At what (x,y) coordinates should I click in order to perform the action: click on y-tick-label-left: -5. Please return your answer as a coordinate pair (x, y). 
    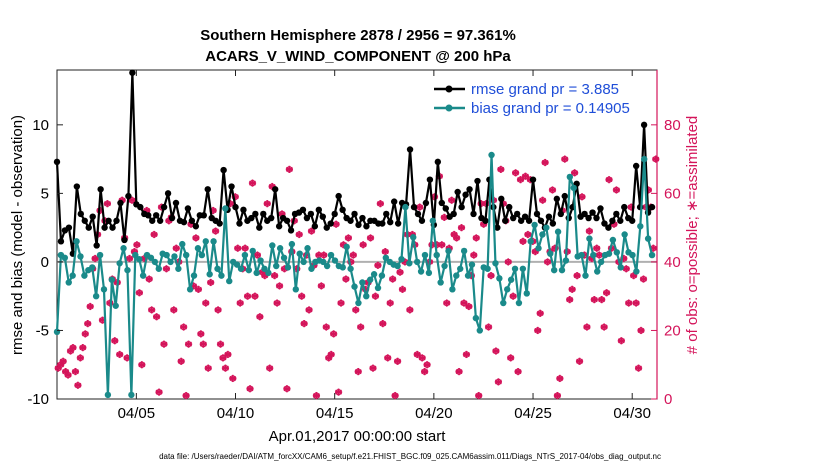
    Looking at the image, I should click on (42, 330).